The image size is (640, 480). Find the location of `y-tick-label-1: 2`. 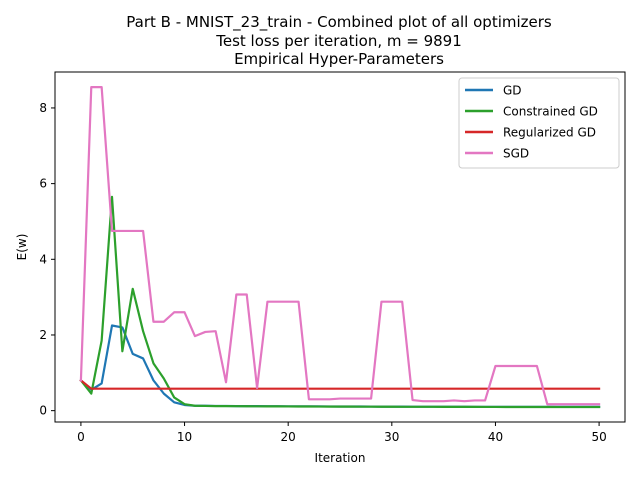

y-tick-label-1: 2 is located at coordinates (43, 335).